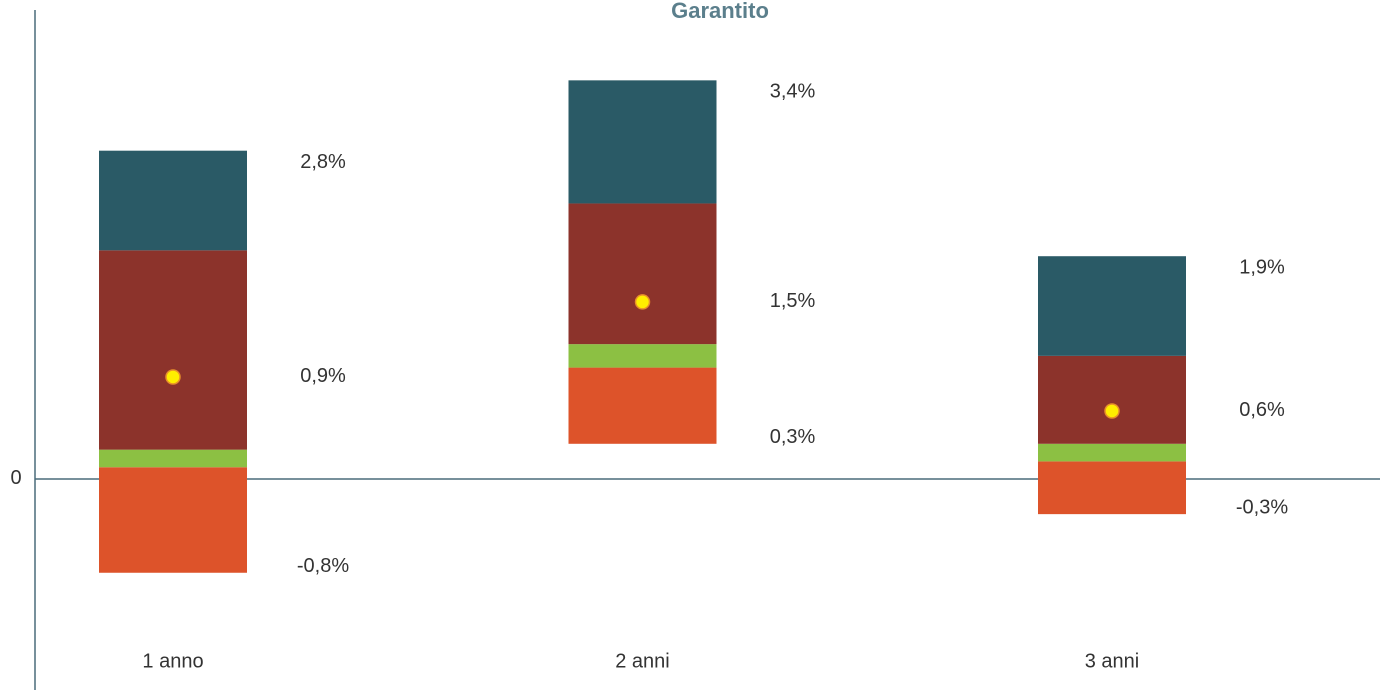  What do you see at coordinates (793, 301) in the screenshot?
I see `median-label: 1,5%` at bounding box center [793, 301].